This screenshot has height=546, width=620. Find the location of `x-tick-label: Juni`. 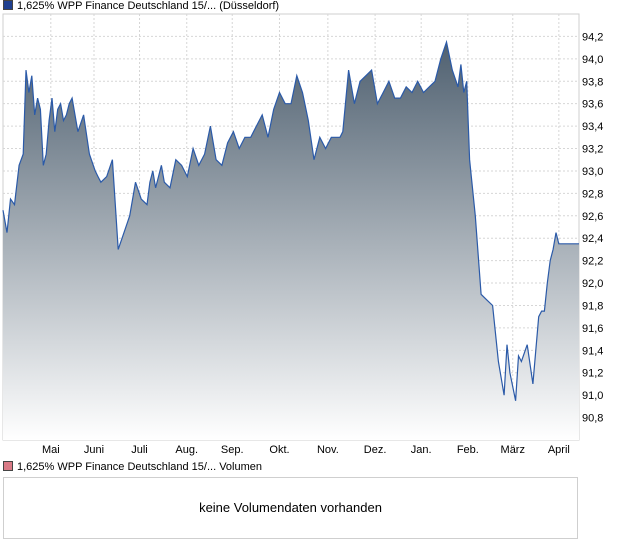

x-tick-label: Juni is located at coordinates (94, 450).